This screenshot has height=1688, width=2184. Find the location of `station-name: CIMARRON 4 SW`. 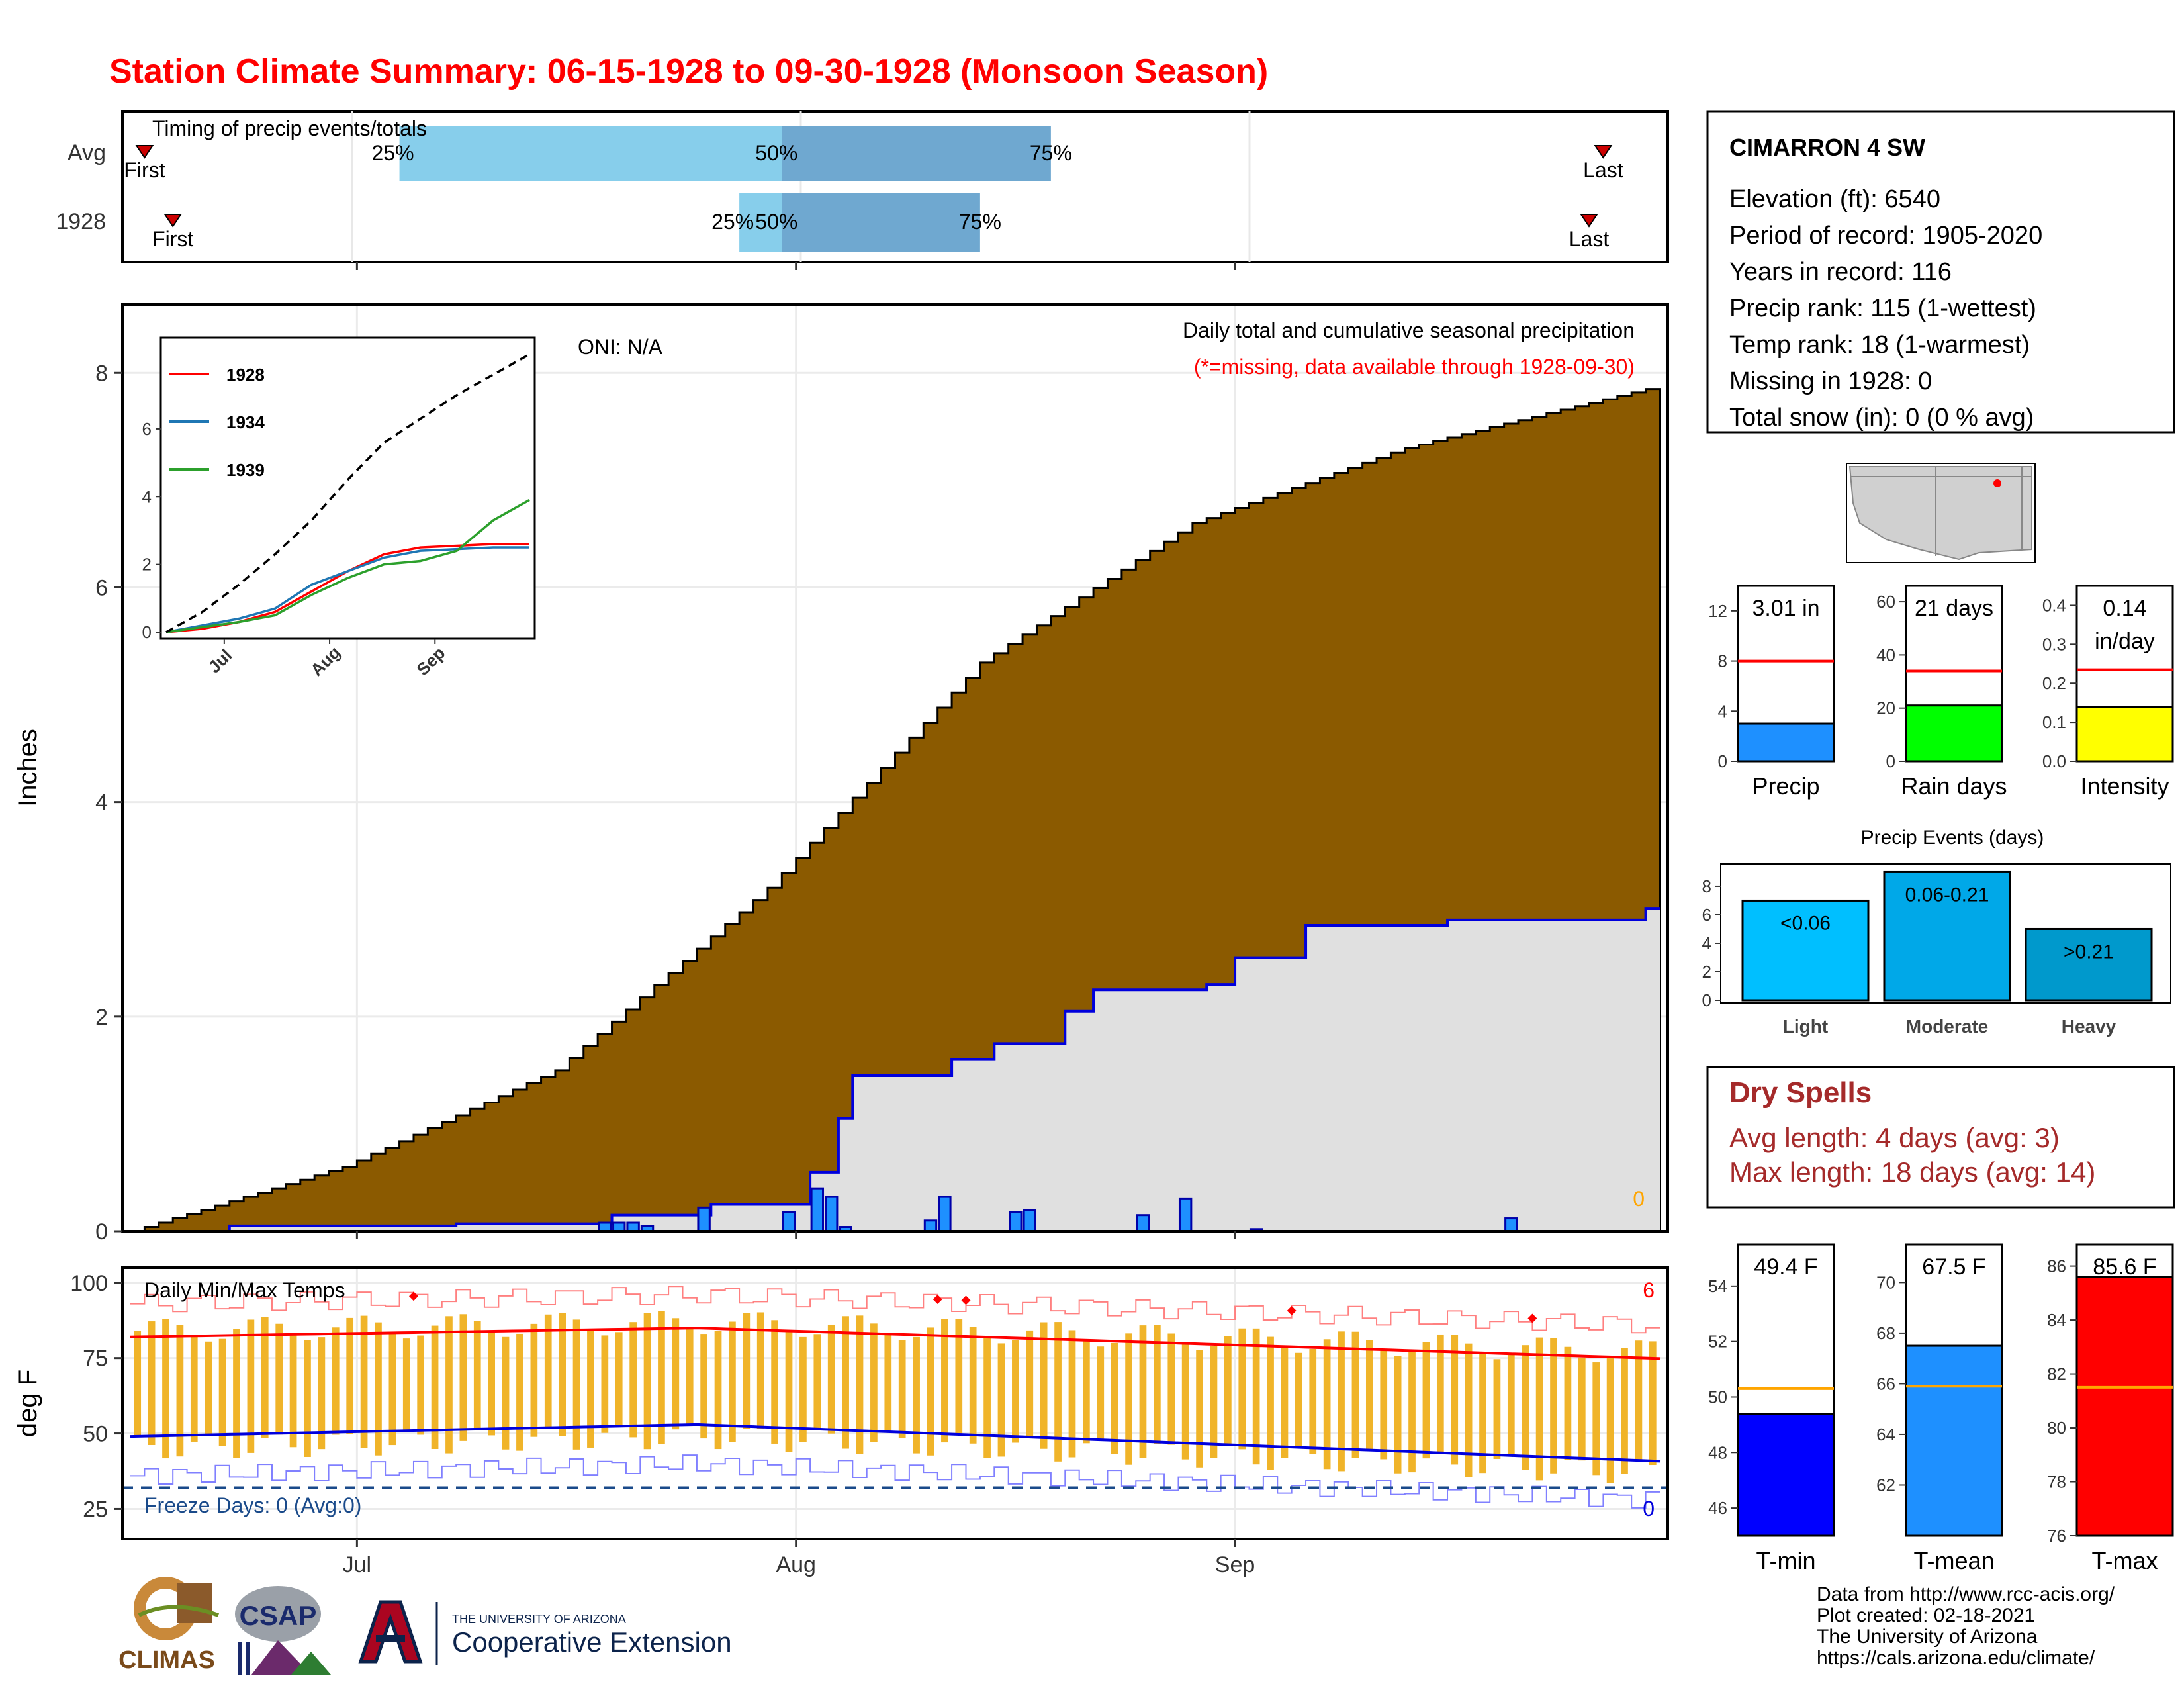

station-name: CIMARRON 4 SW is located at coordinates (1827, 147).